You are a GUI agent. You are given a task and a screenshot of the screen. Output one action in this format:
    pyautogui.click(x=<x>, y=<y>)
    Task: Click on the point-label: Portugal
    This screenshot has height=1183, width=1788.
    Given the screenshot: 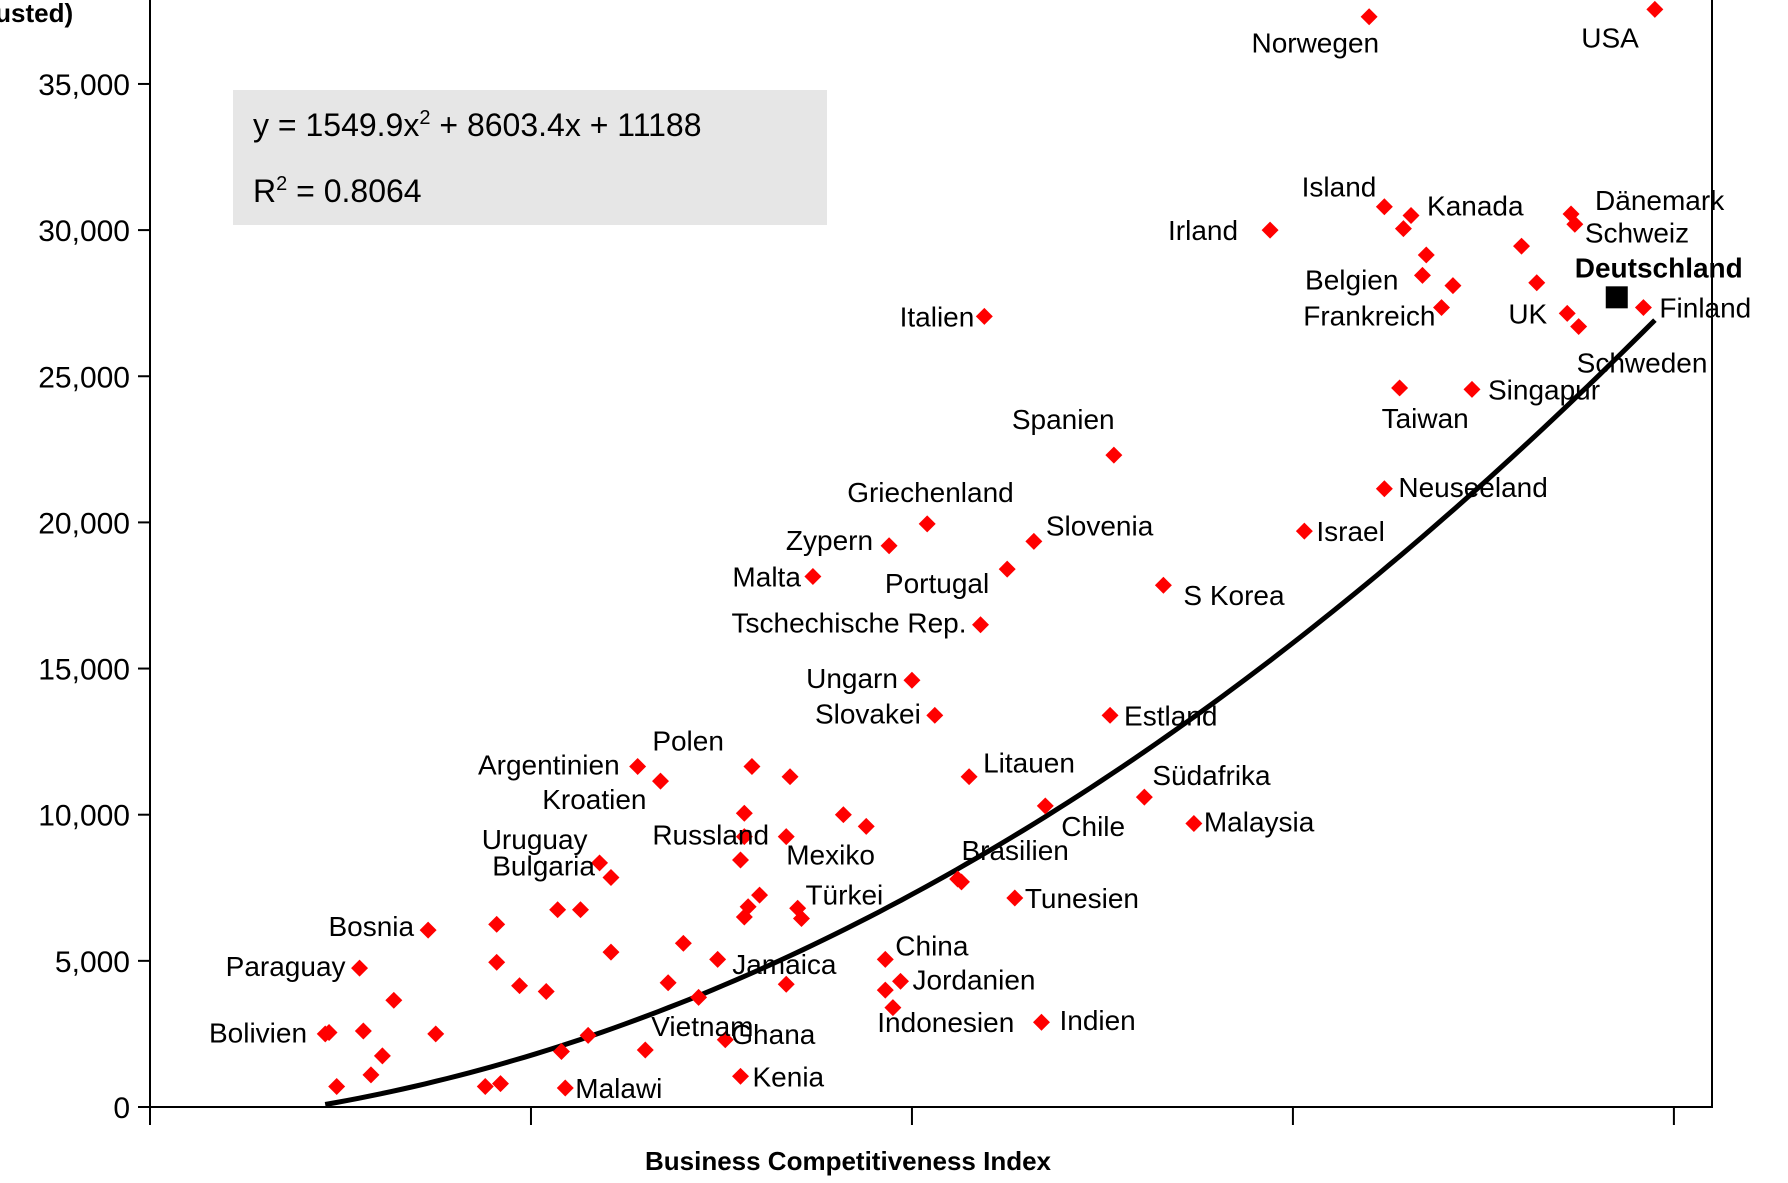 What is the action you would take?
    pyautogui.click(x=937, y=583)
    